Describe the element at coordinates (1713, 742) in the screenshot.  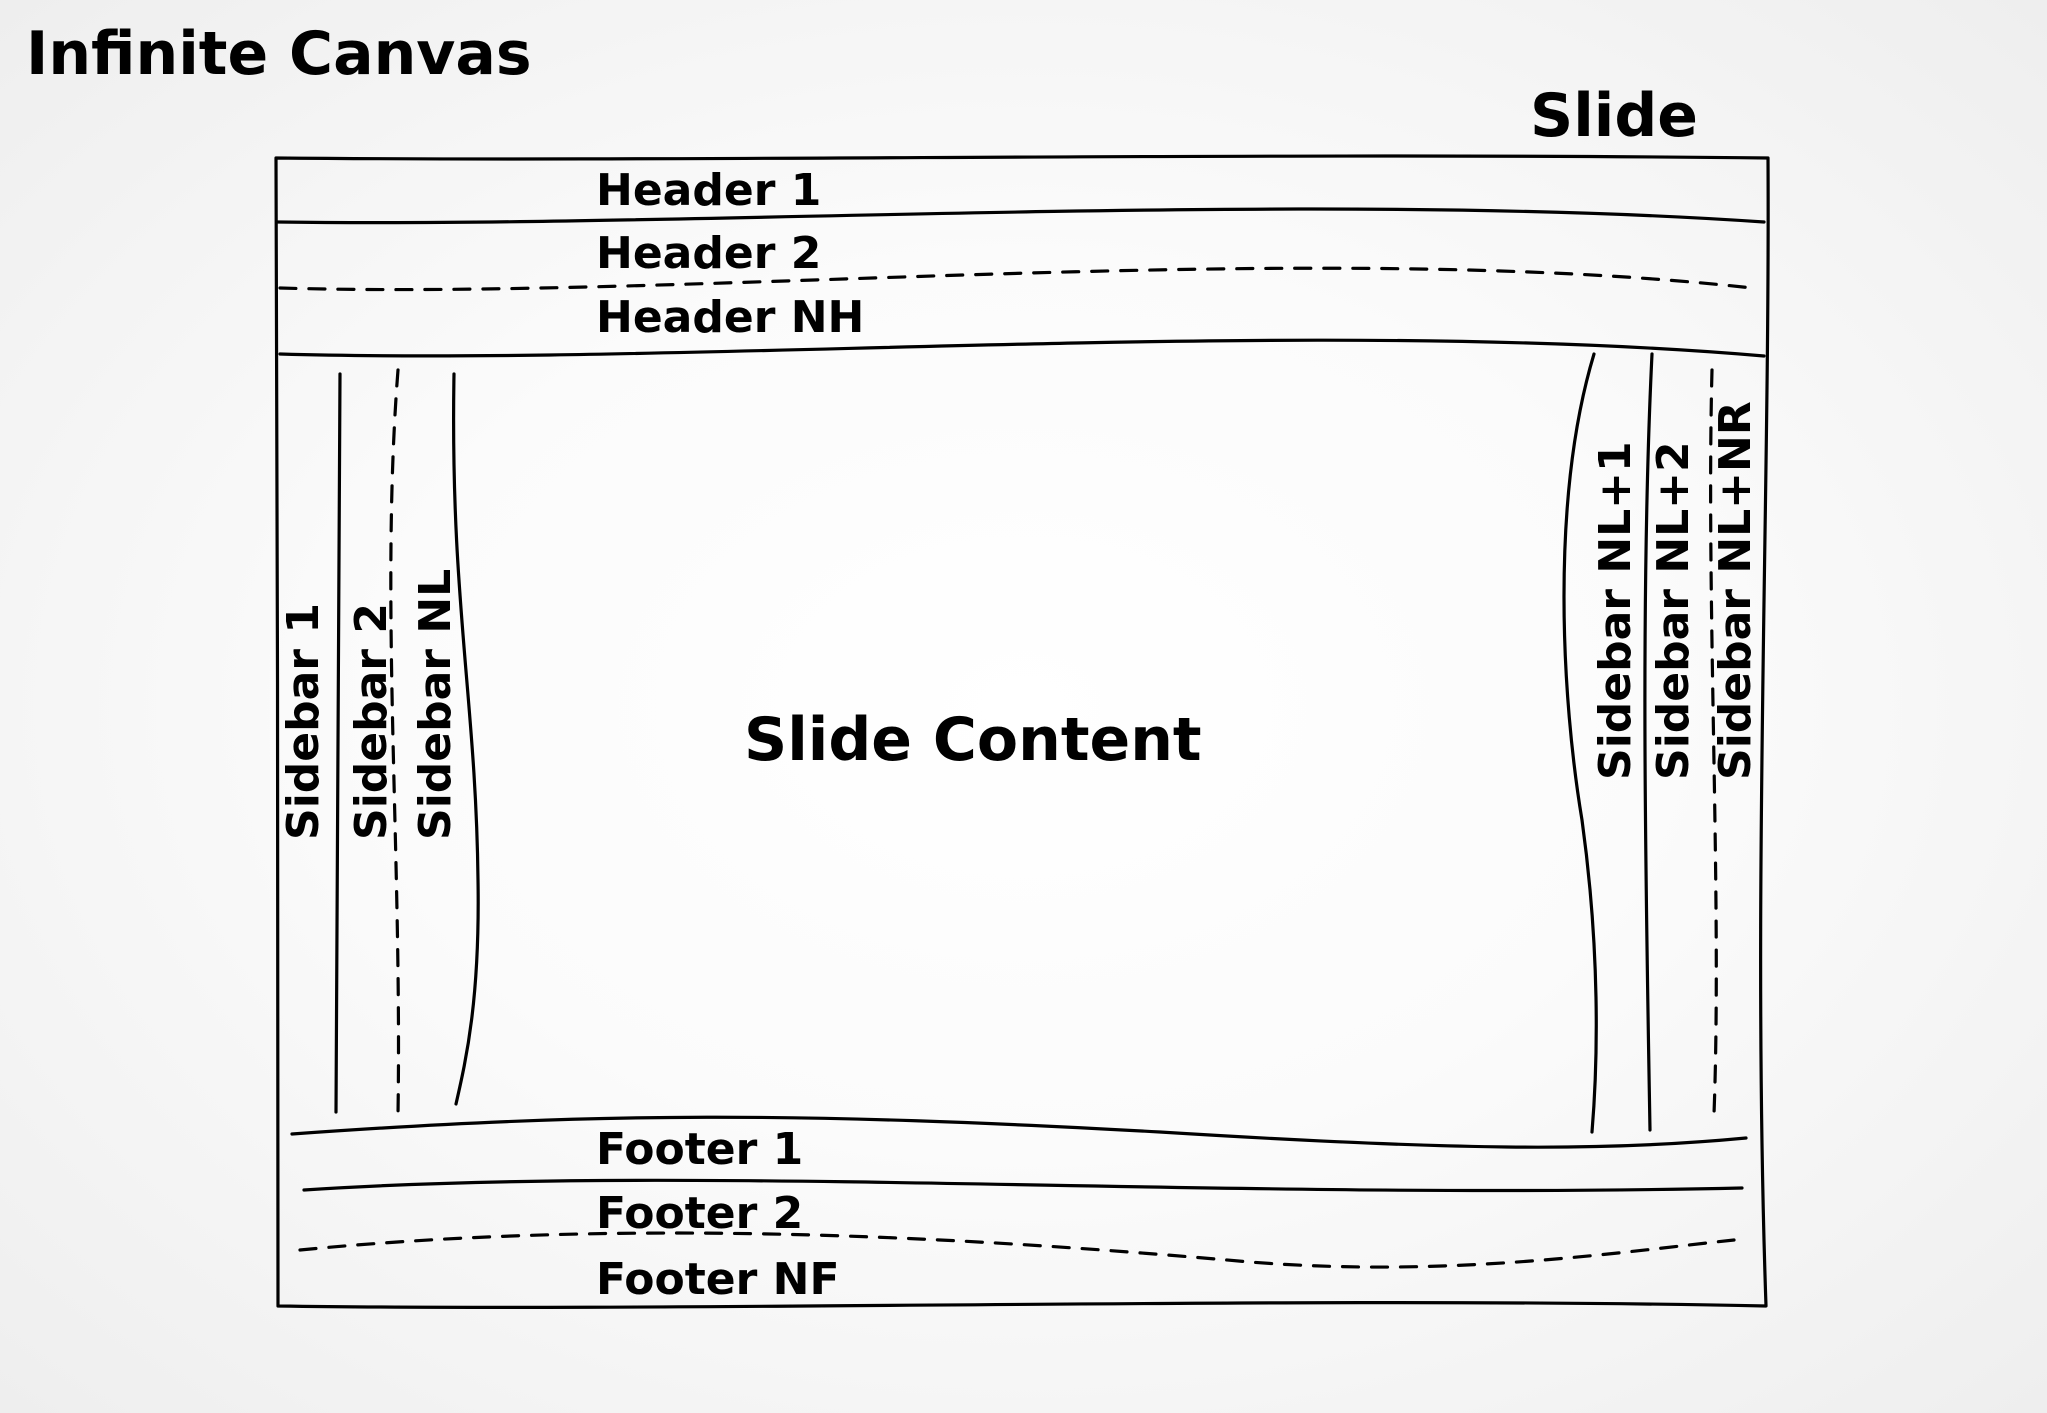
I see `right-sidebar-divider-nr` at that location.